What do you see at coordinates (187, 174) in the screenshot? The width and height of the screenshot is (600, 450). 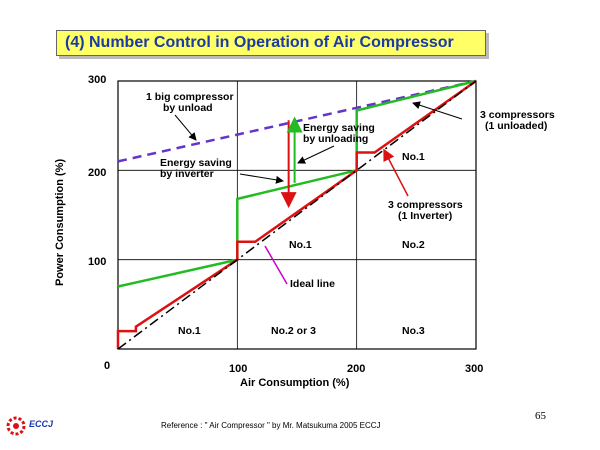 I see `annotation-energy-inverter-line2: by inverter` at bounding box center [187, 174].